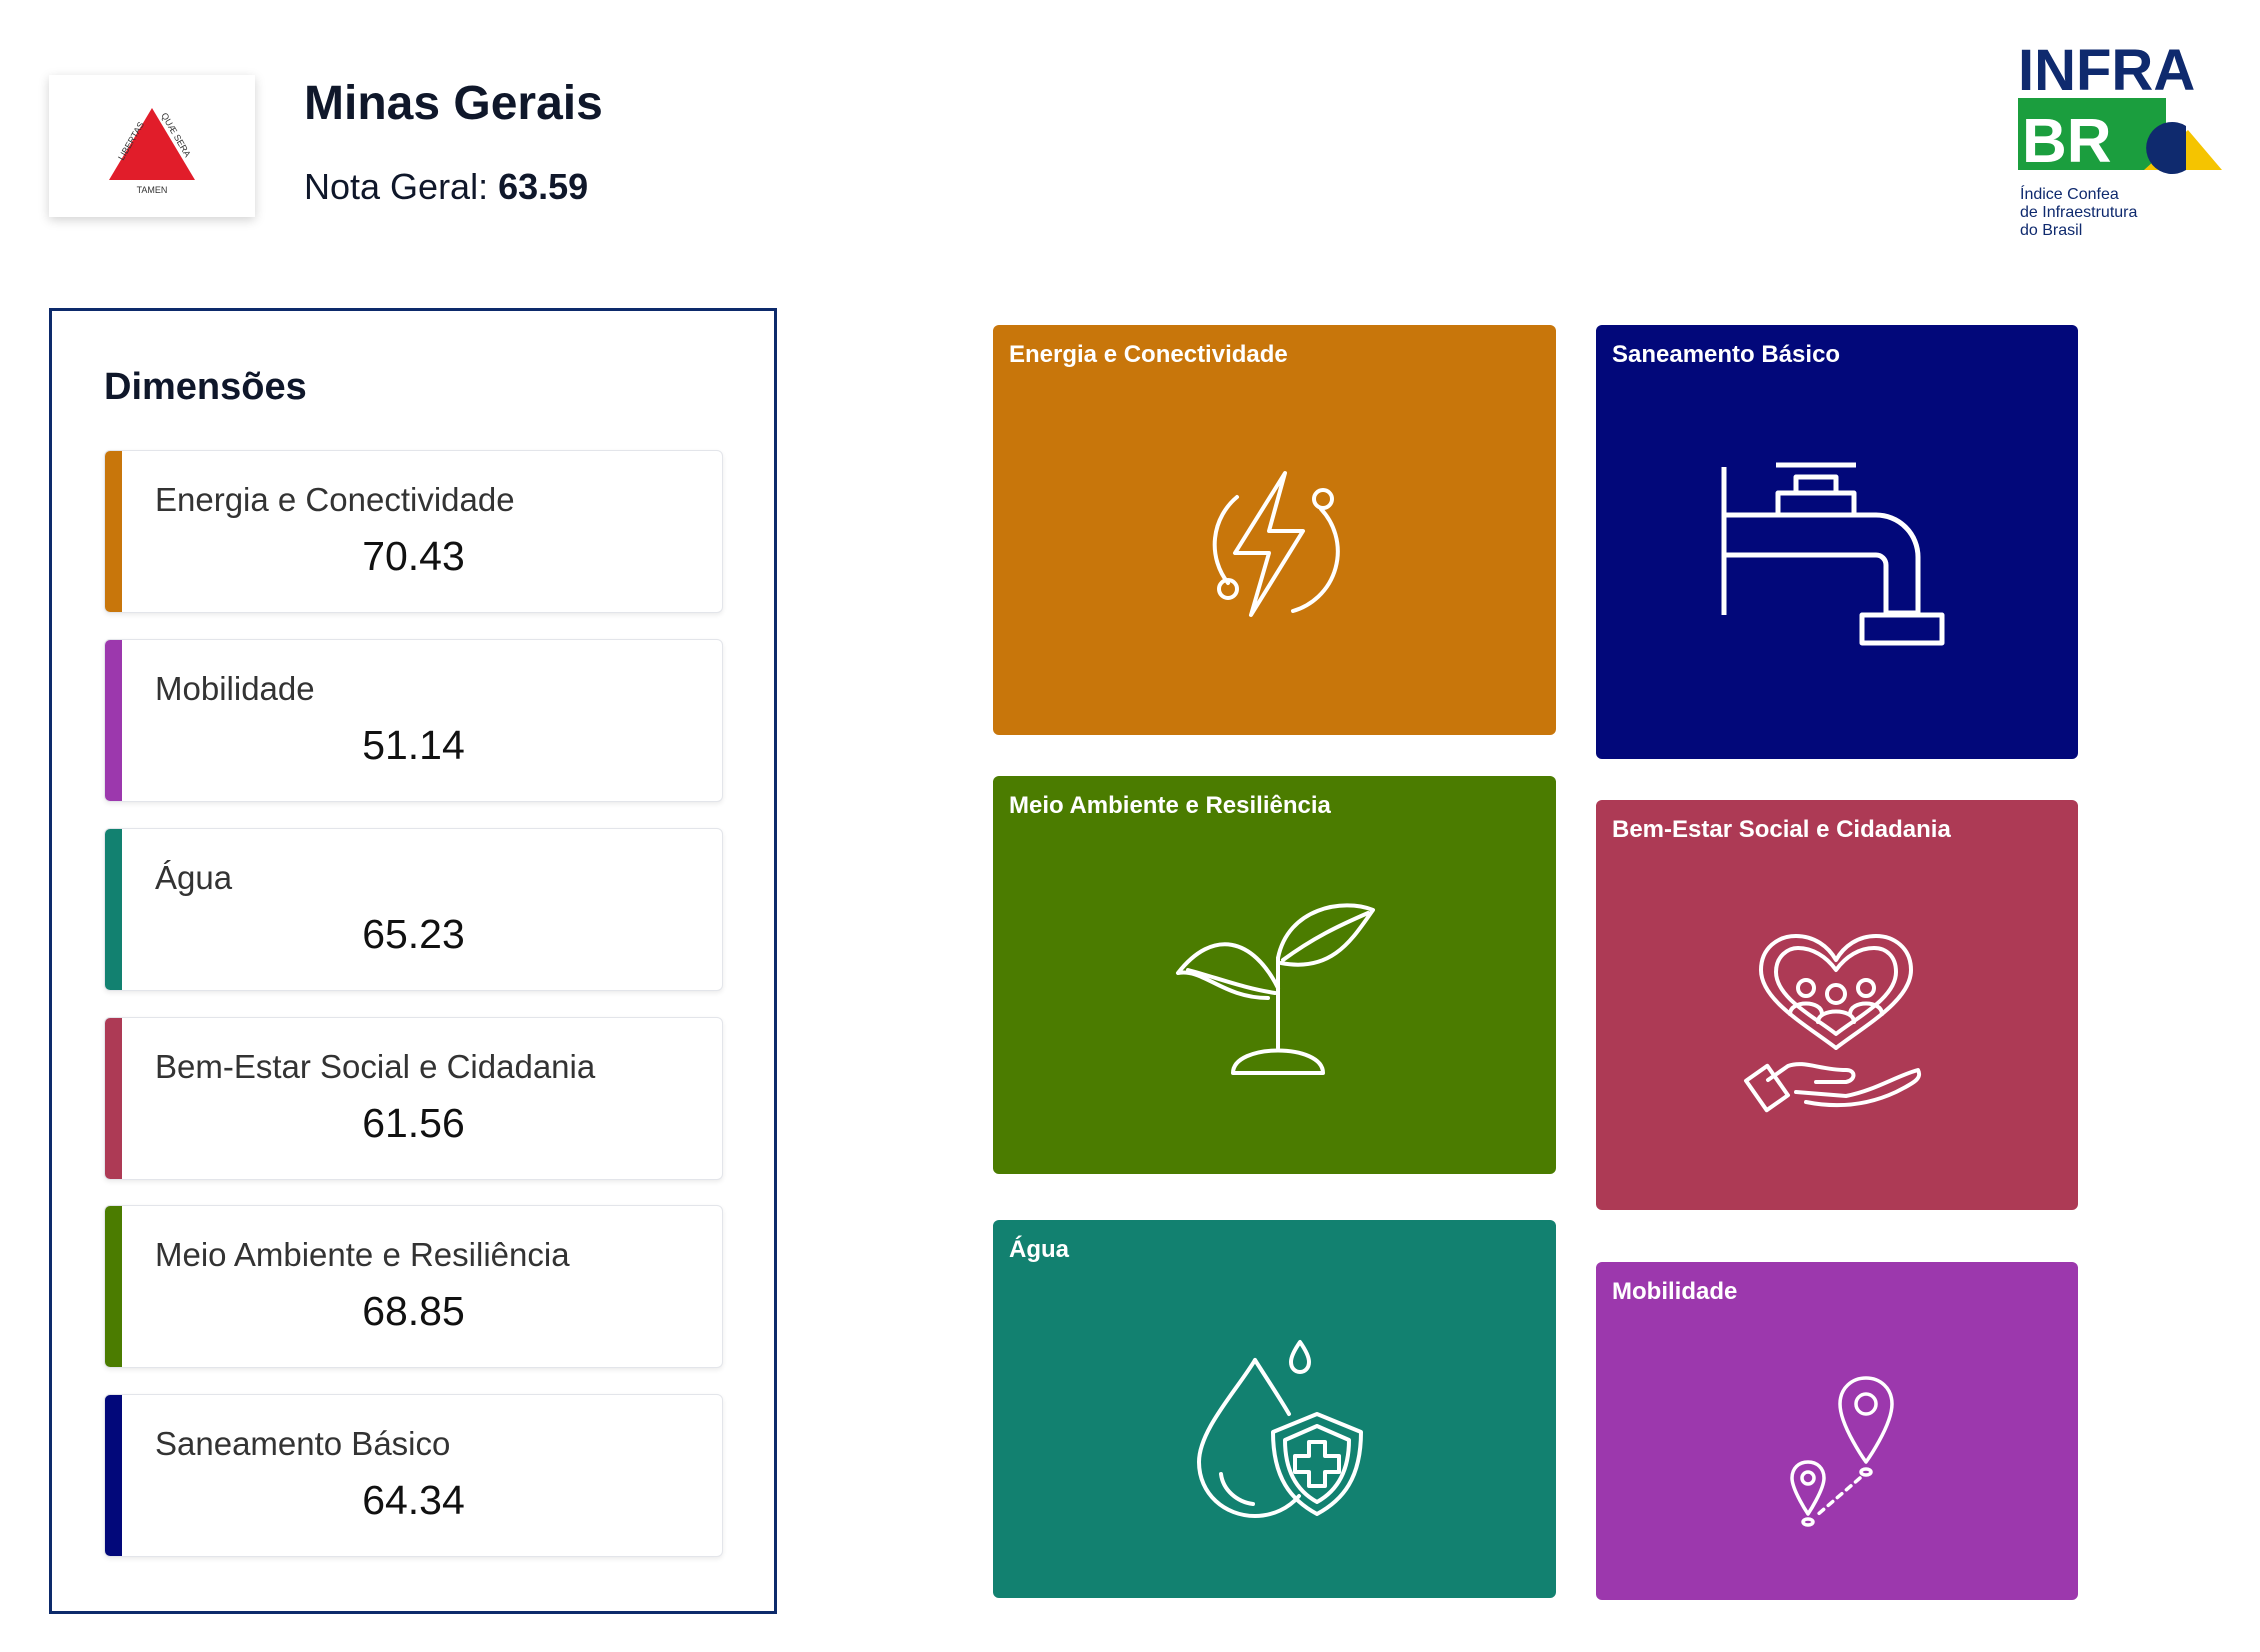 The height and width of the screenshot is (1652, 2260). I want to click on dimension-card-energia: Energia e Conectividade 70.43, so click(413, 531).